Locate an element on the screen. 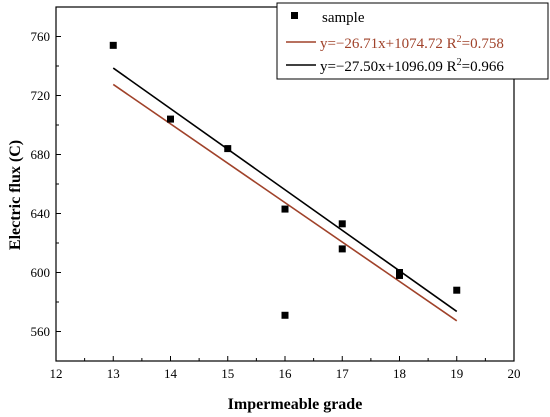 The image size is (550, 417). x-tick-label: 15 is located at coordinates (227, 373).